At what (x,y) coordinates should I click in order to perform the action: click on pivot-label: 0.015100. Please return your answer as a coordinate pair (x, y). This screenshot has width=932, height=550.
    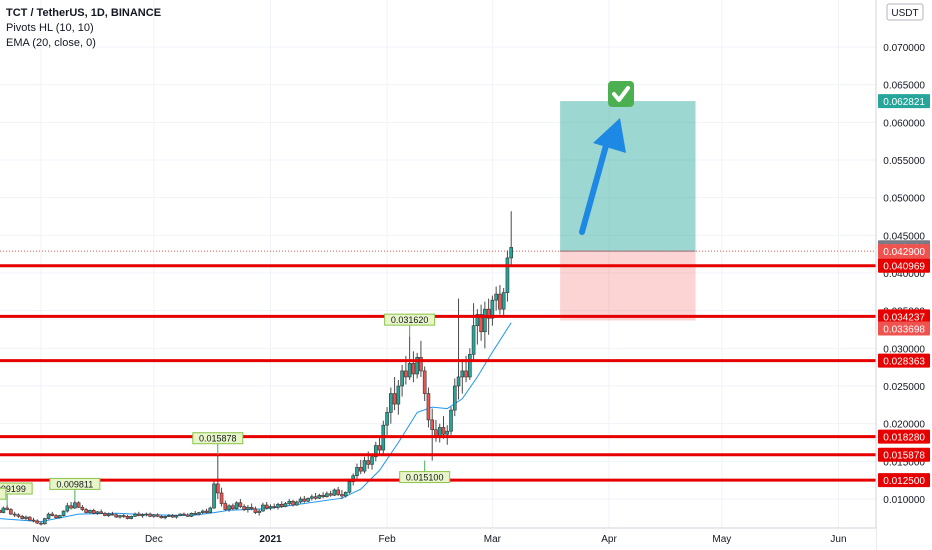
    Looking at the image, I should click on (425, 478).